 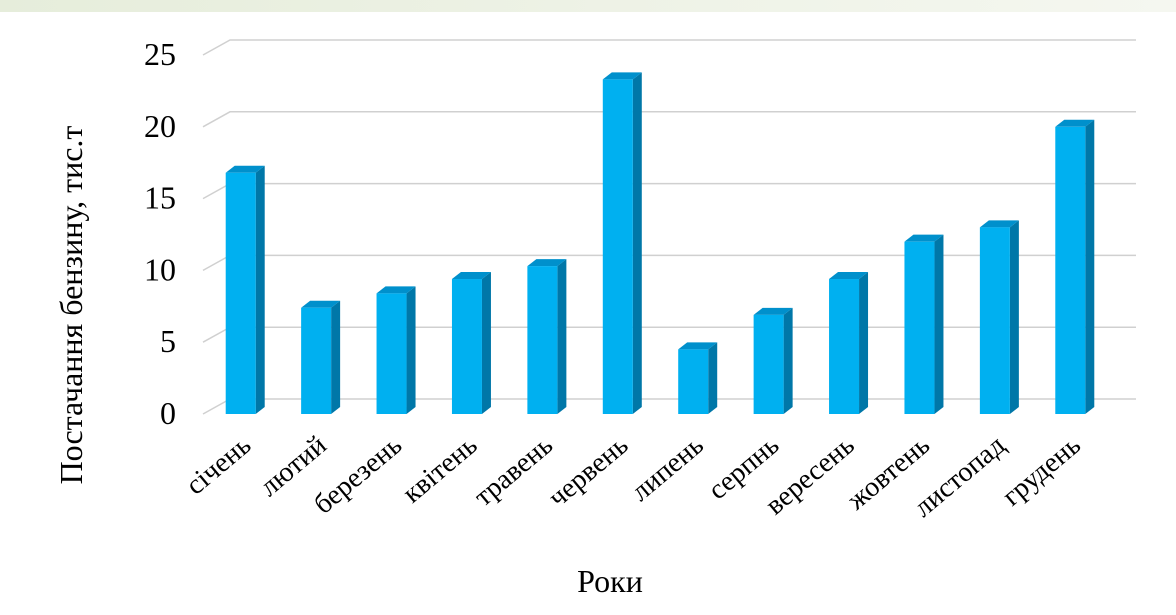 What do you see at coordinates (1042, 471) in the screenshot?
I see `x-category-label: грудень` at bounding box center [1042, 471].